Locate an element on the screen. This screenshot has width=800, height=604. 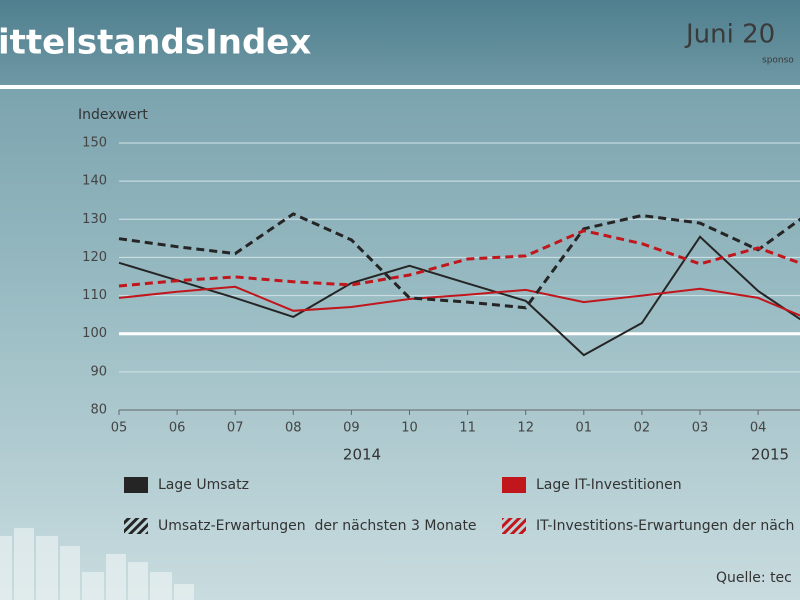
y-tick-label: 90 is located at coordinates (98, 371).